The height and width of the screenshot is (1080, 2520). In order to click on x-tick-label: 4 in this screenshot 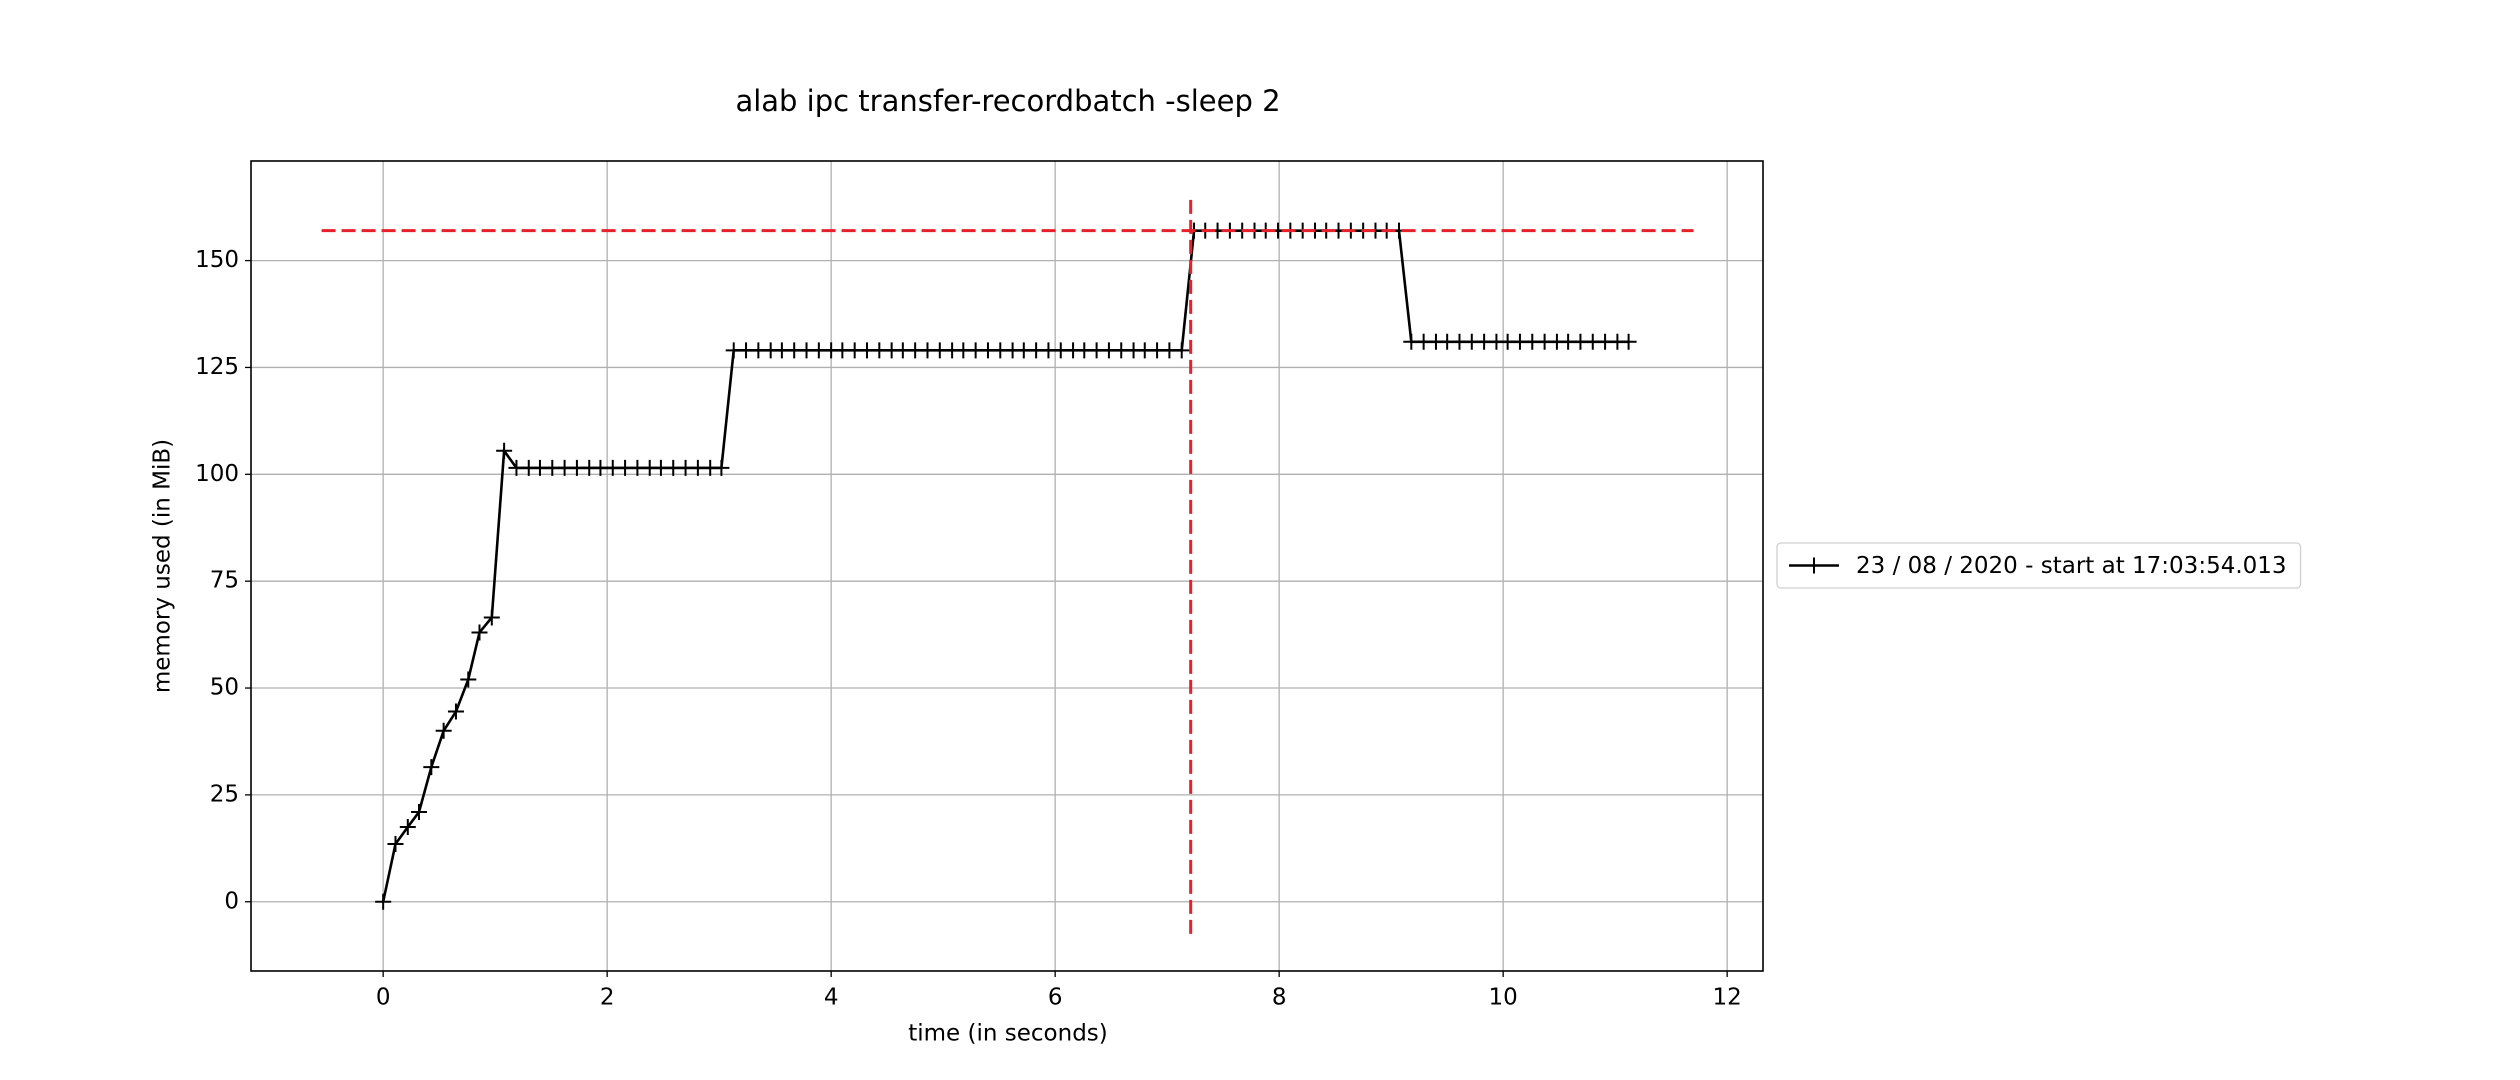, I will do `click(831, 998)`.